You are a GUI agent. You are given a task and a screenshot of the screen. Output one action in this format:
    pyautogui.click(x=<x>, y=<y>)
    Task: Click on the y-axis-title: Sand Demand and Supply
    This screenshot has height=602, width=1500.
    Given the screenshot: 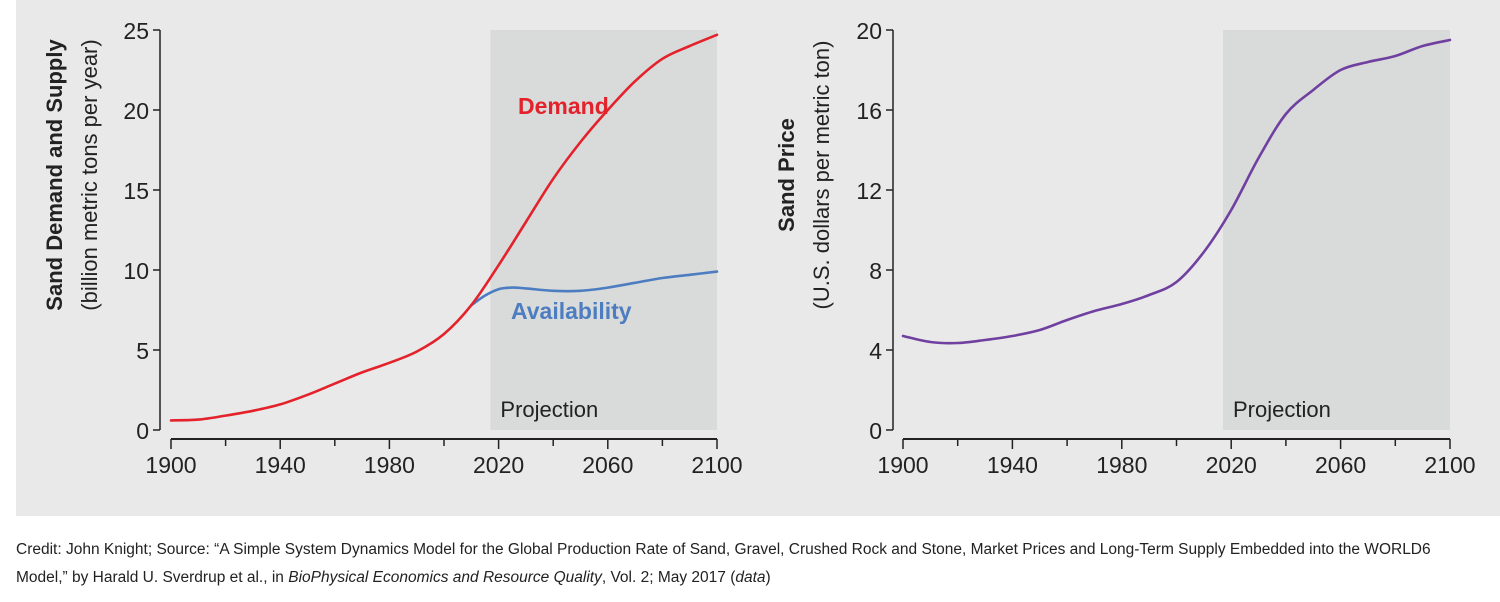 What is the action you would take?
    pyautogui.click(x=54, y=175)
    